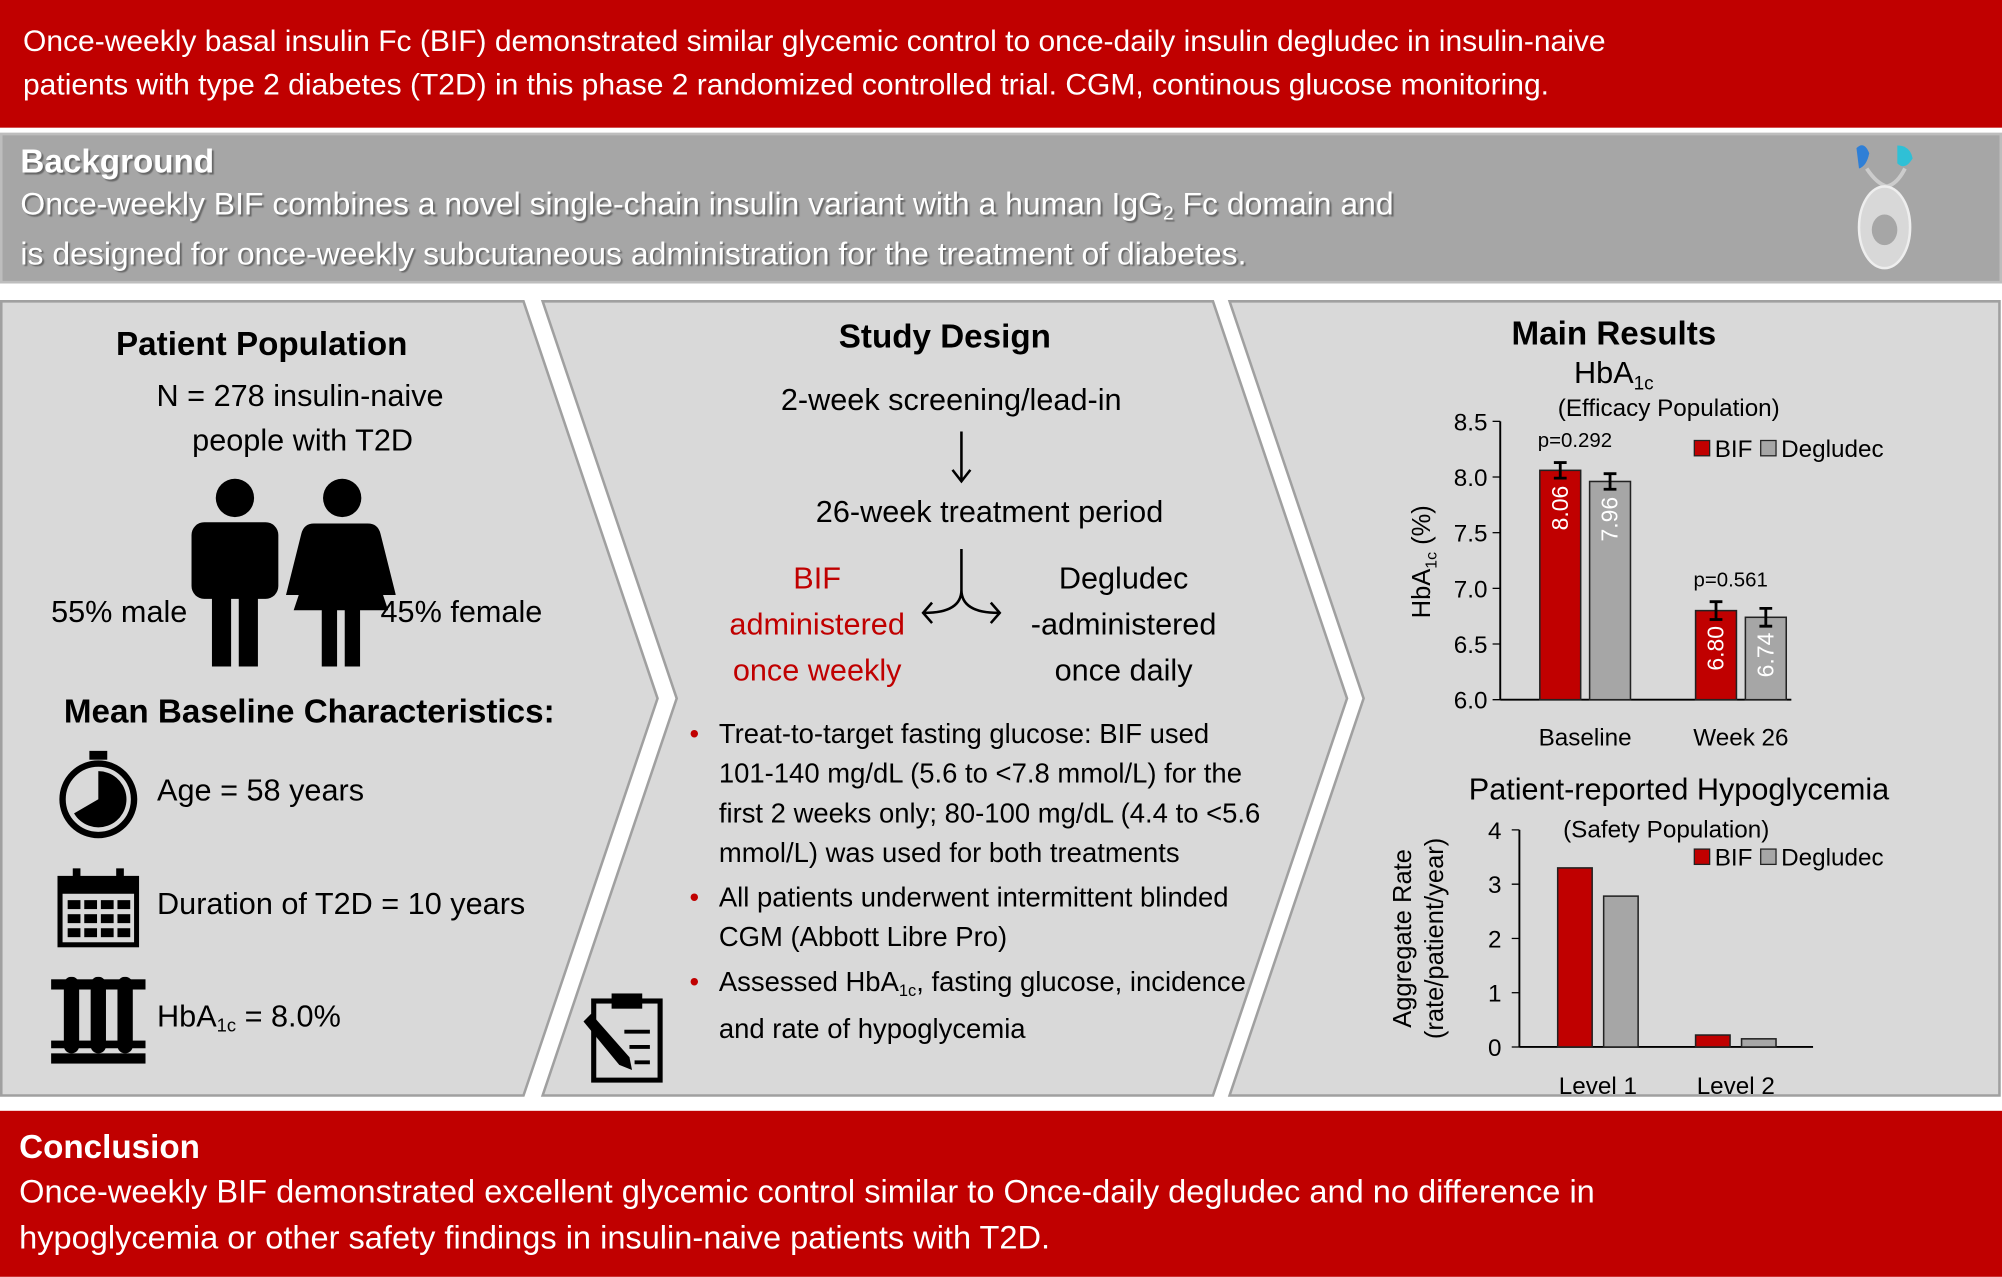  I want to click on clipboard-icon, so click(623, 1038).